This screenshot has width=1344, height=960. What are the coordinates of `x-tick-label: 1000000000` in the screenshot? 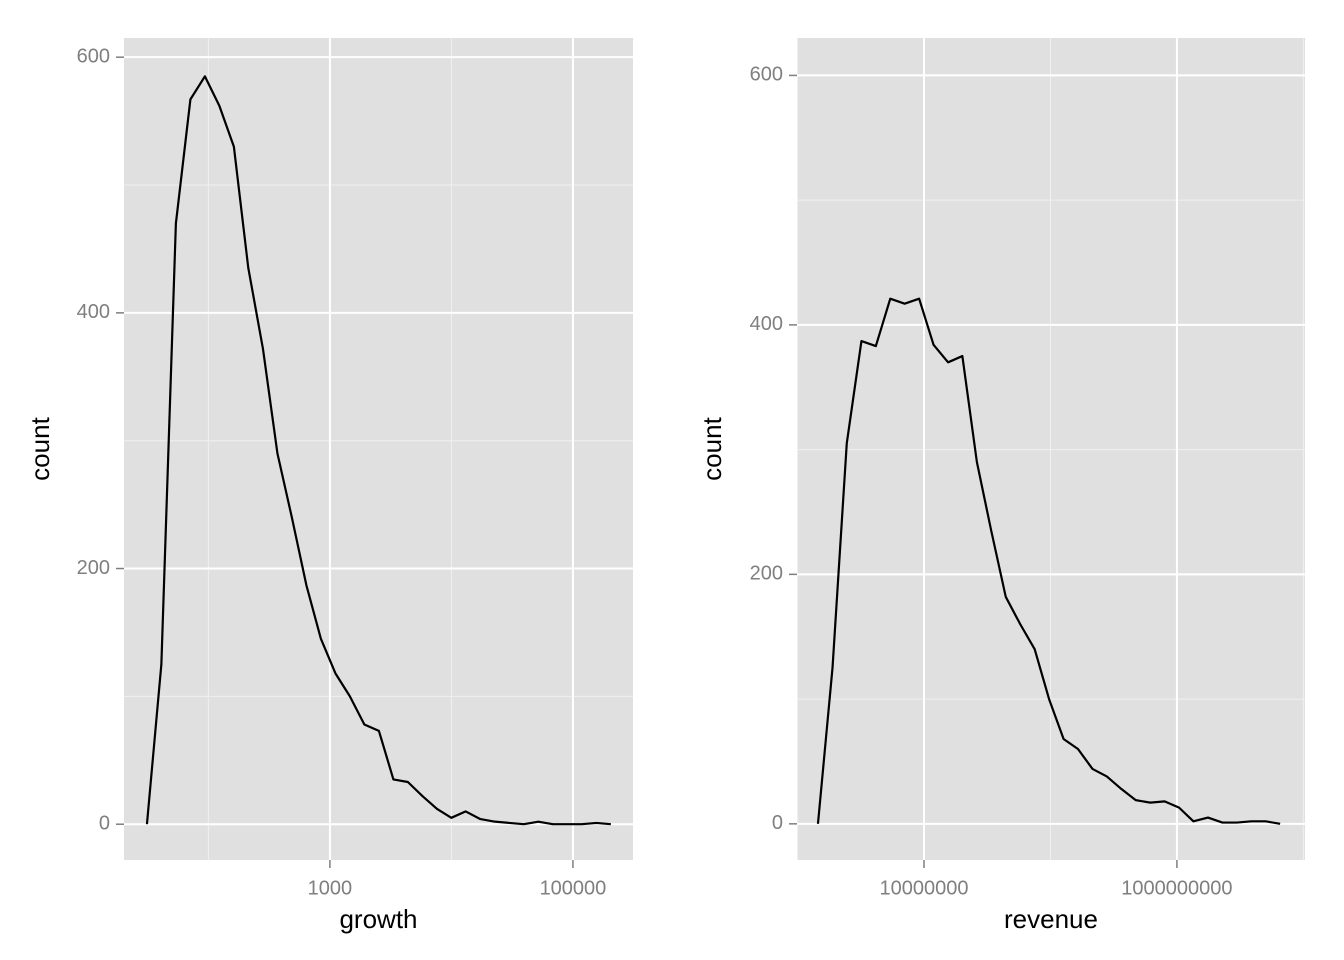 It's located at (1176, 888).